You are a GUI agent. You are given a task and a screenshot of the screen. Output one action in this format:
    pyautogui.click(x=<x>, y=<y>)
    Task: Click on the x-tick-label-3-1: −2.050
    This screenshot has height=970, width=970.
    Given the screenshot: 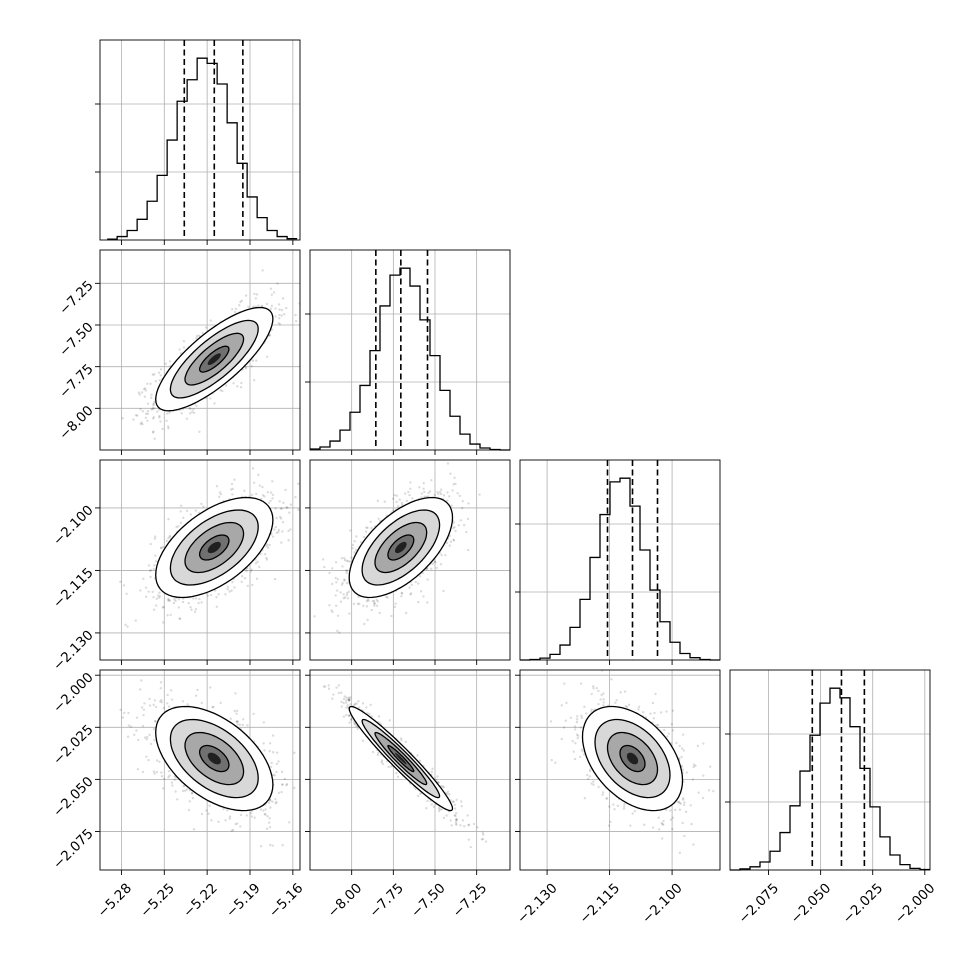 What is the action you would take?
    pyautogui.click(x=811, y=903)
    